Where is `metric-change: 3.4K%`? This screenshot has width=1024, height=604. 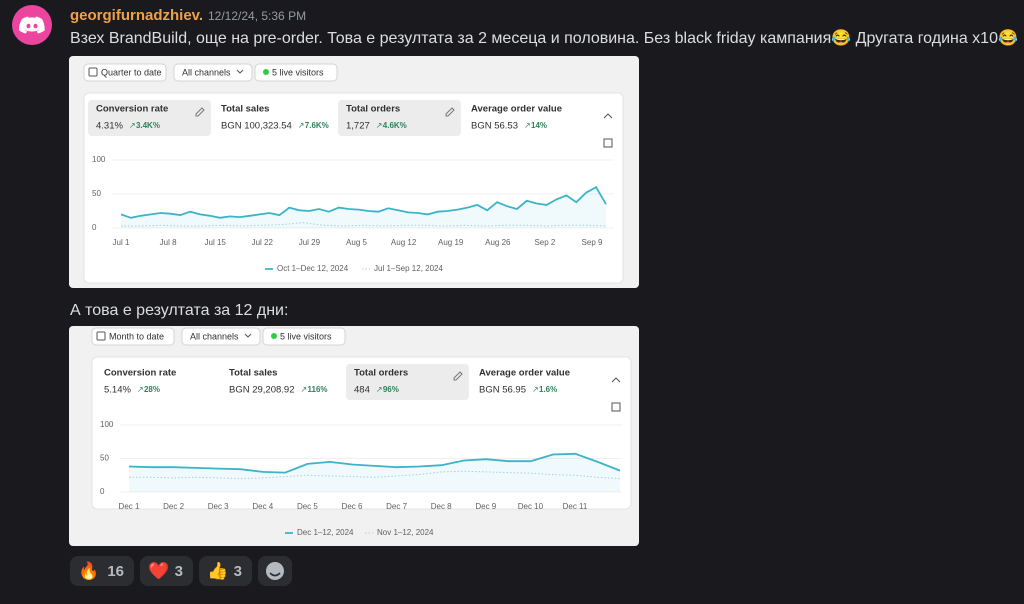
metric-change: 3.4K% is located at coordinates (148, 125).